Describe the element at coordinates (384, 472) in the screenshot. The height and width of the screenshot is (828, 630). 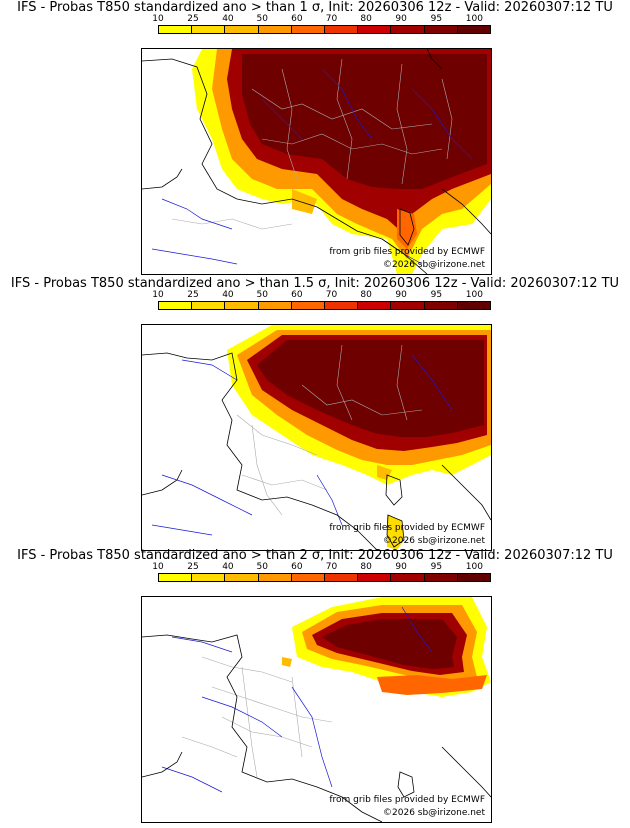
I see `prob-zone-spot` at that location.